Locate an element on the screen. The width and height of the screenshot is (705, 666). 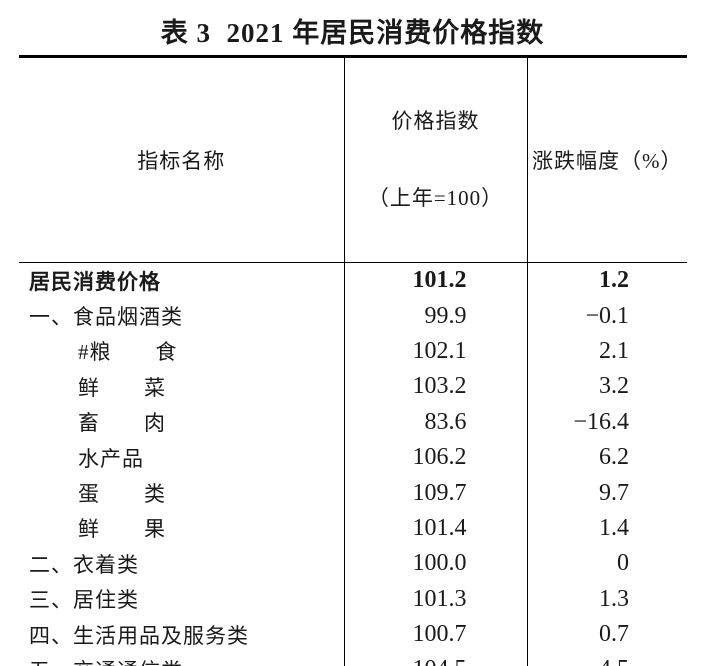
table-row: 蛋 类 109.7 9.7 is located at coordinates (353, 493).